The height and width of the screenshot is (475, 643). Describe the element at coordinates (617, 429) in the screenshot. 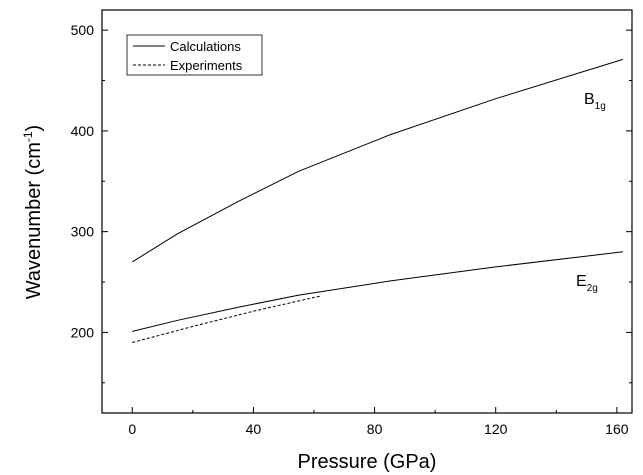

I see `x-tick-label: 160` at that location.